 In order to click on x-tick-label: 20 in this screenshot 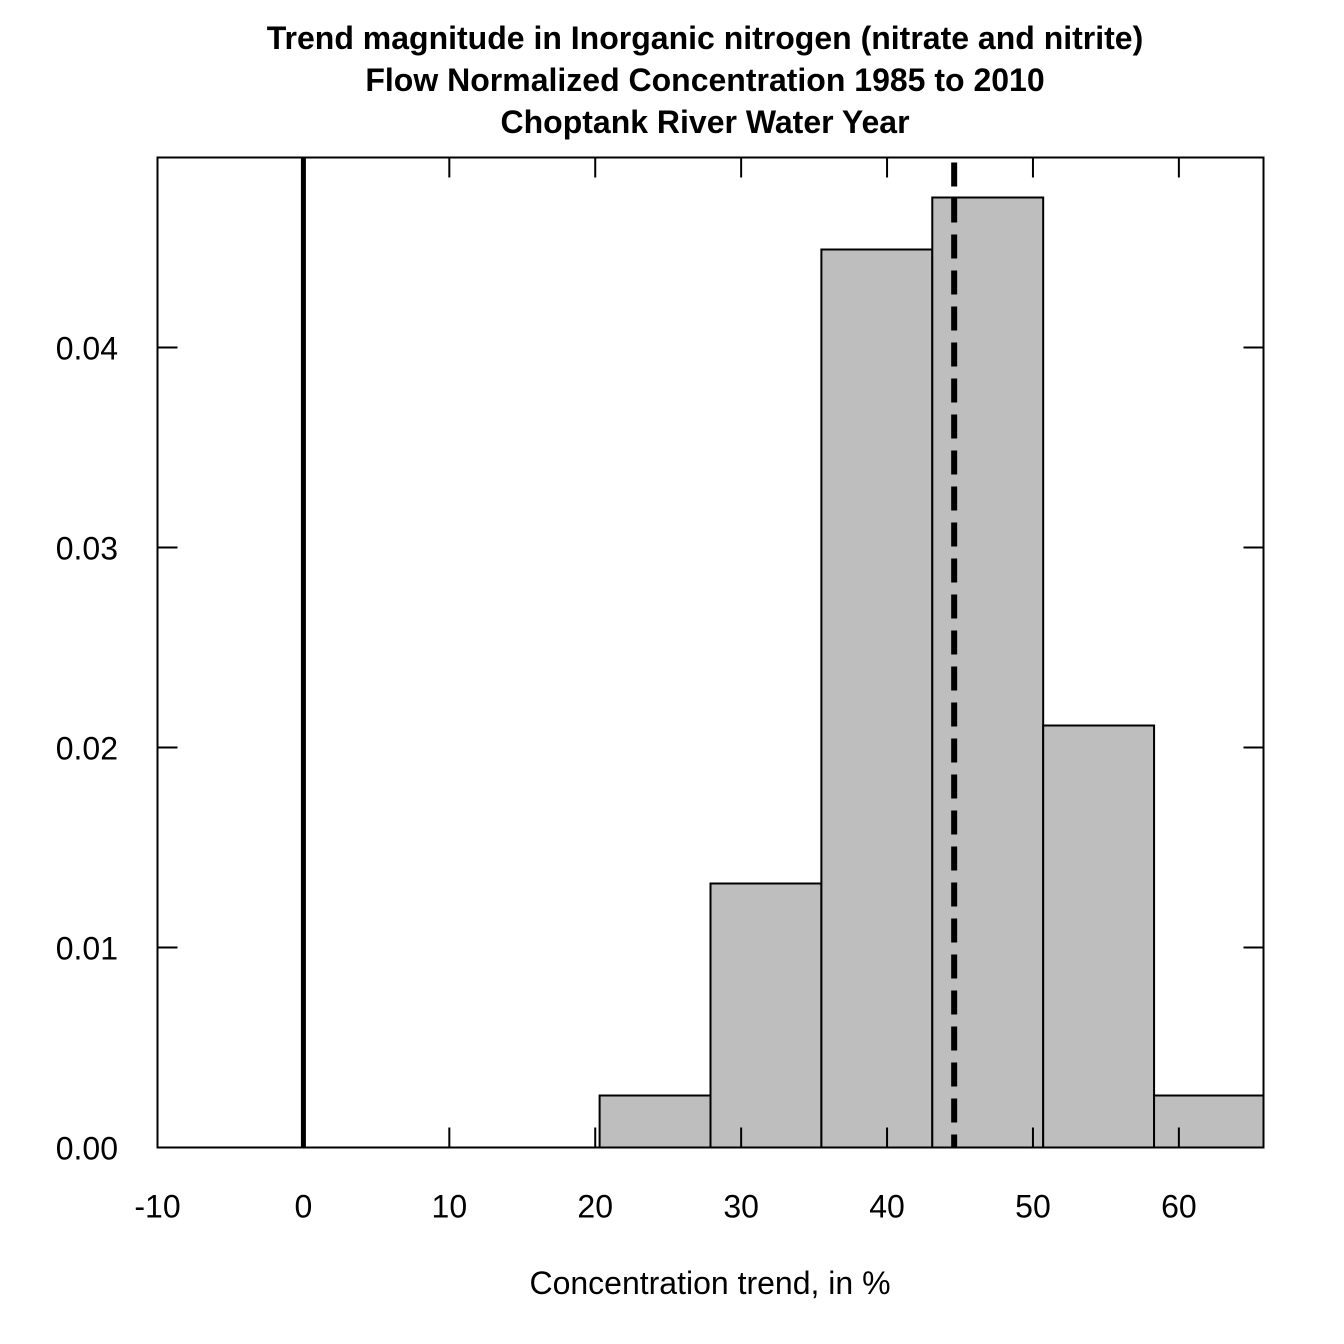, I will do `click(595, 1207)`.